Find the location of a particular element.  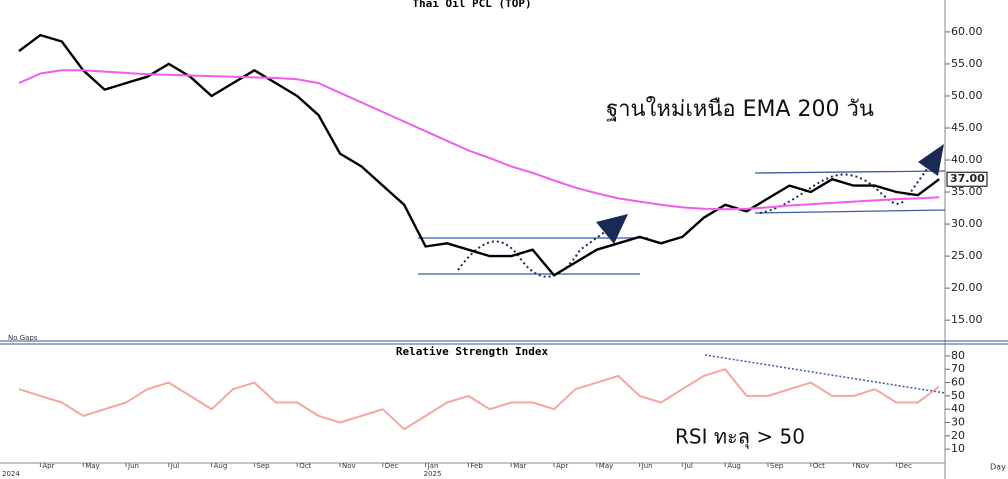

annotation: RSI ทะลุ > 50 is located at coordinates (740, 437).